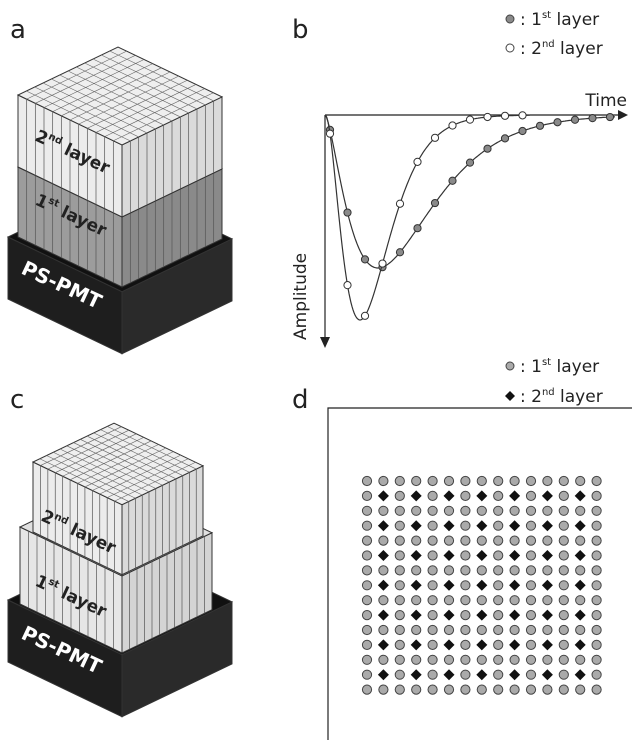 This screenshot has height=740, width=632. I want to click on legend-label: : 1st layer, so click(559, 20).